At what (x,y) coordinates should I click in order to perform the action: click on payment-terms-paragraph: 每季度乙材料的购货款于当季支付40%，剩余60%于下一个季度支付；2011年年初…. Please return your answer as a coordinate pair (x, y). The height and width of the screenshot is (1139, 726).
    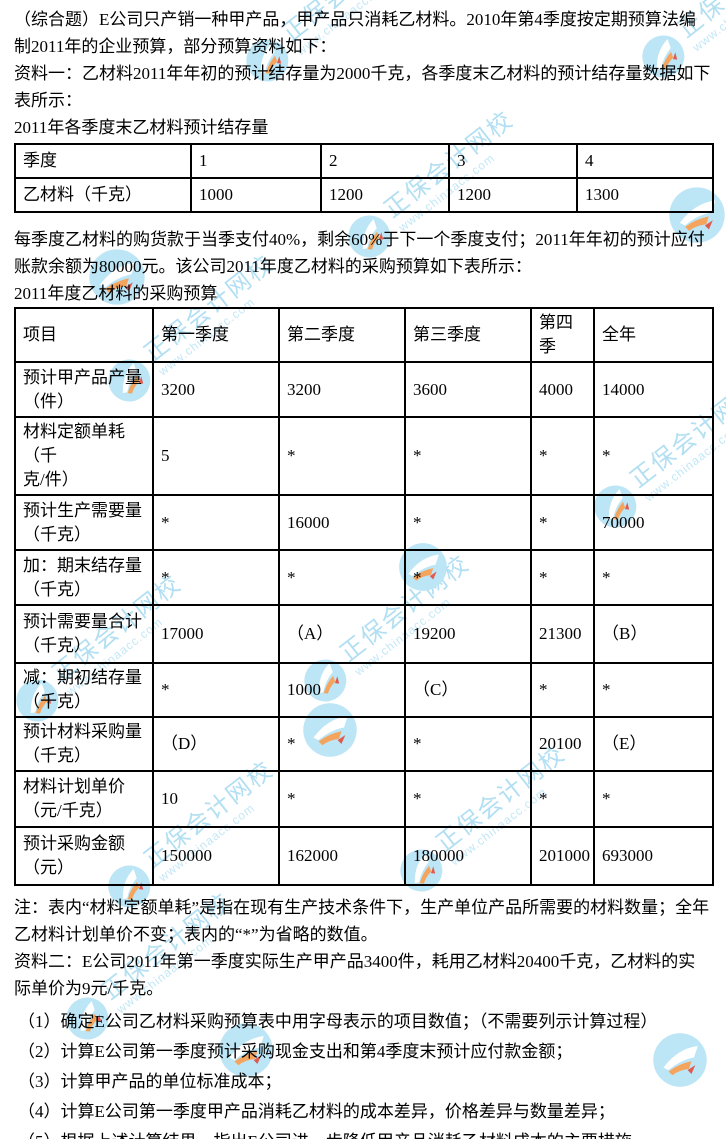
    Looking at the image, I should click on (359, 253).